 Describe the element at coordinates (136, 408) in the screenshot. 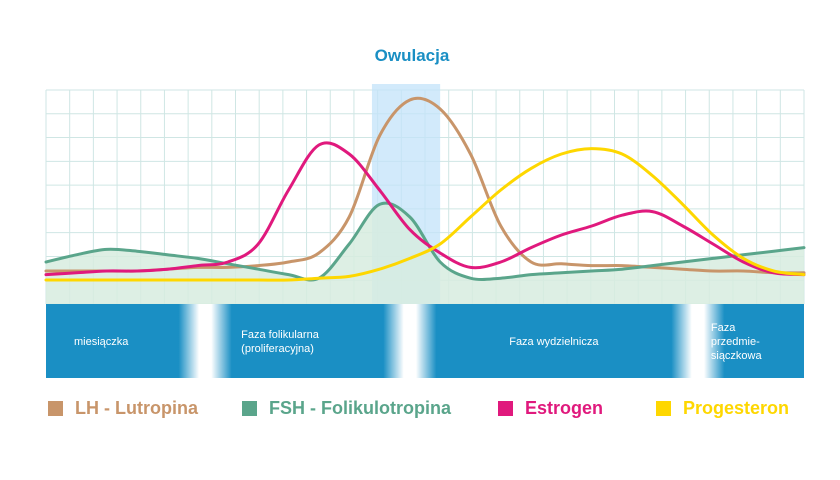

I see `legend-label: LH - Lutropina` at that location.